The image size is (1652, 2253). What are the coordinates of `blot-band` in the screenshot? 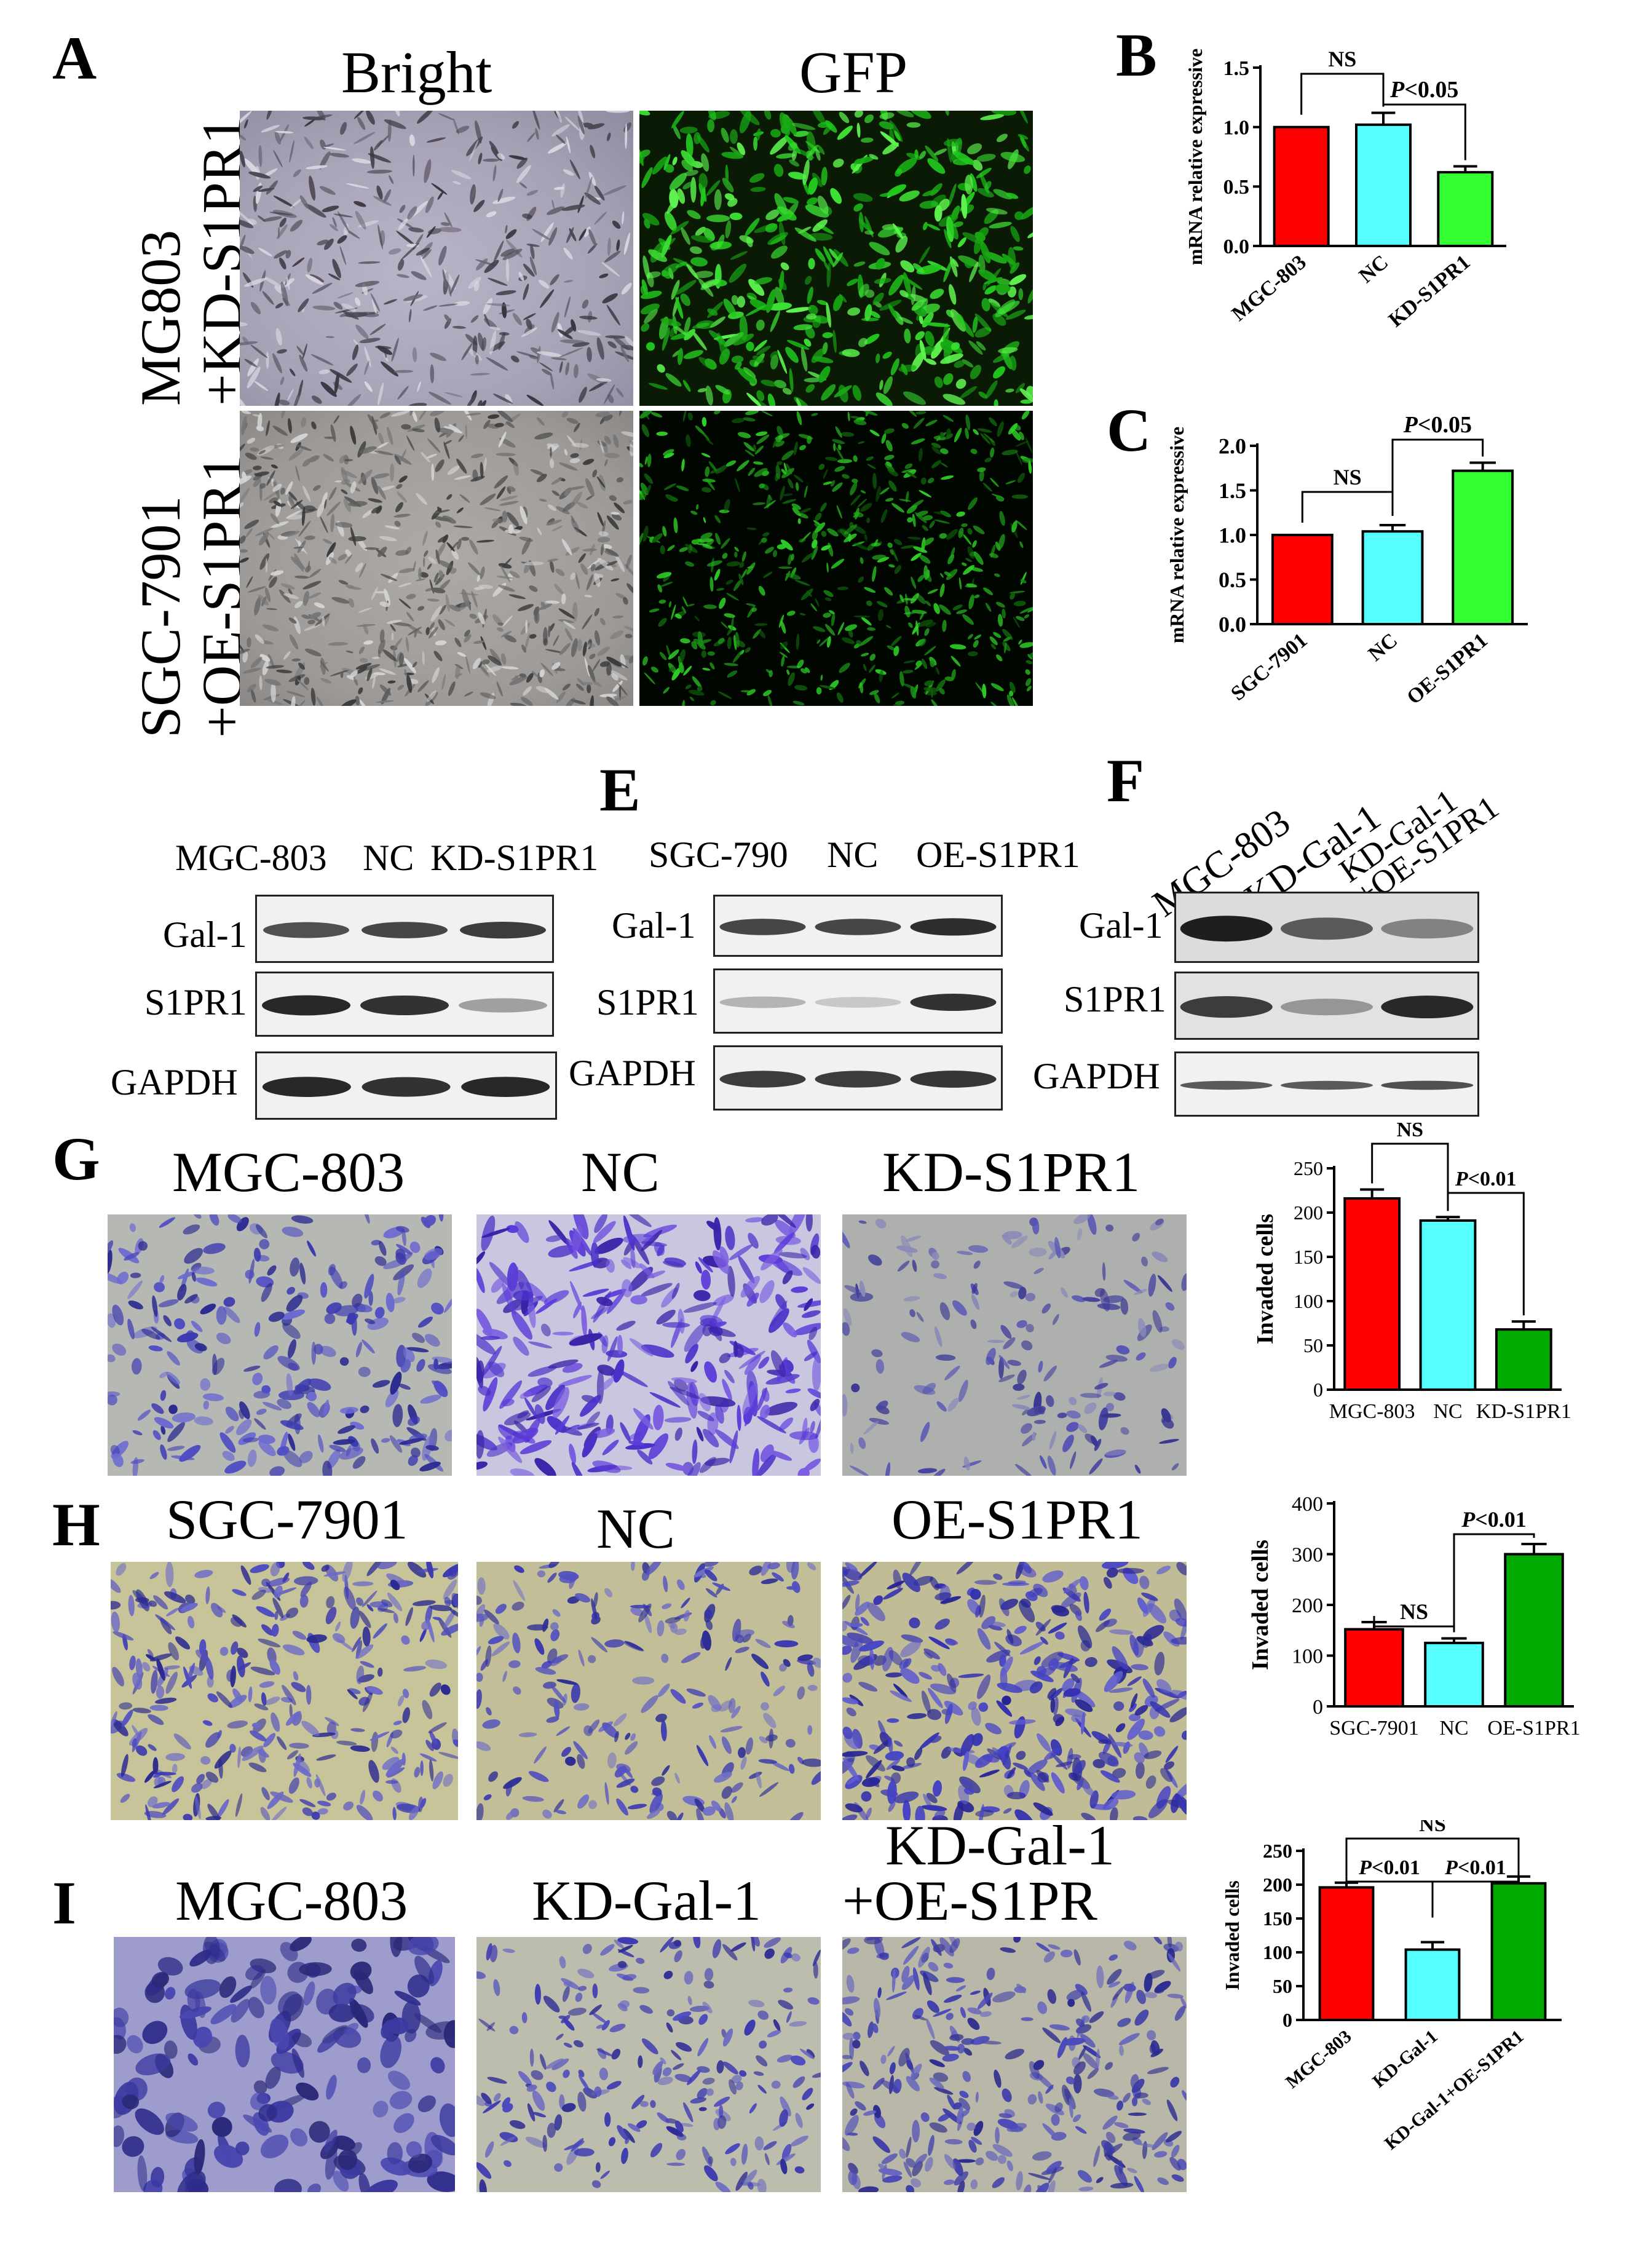 It's located at (763, 927).